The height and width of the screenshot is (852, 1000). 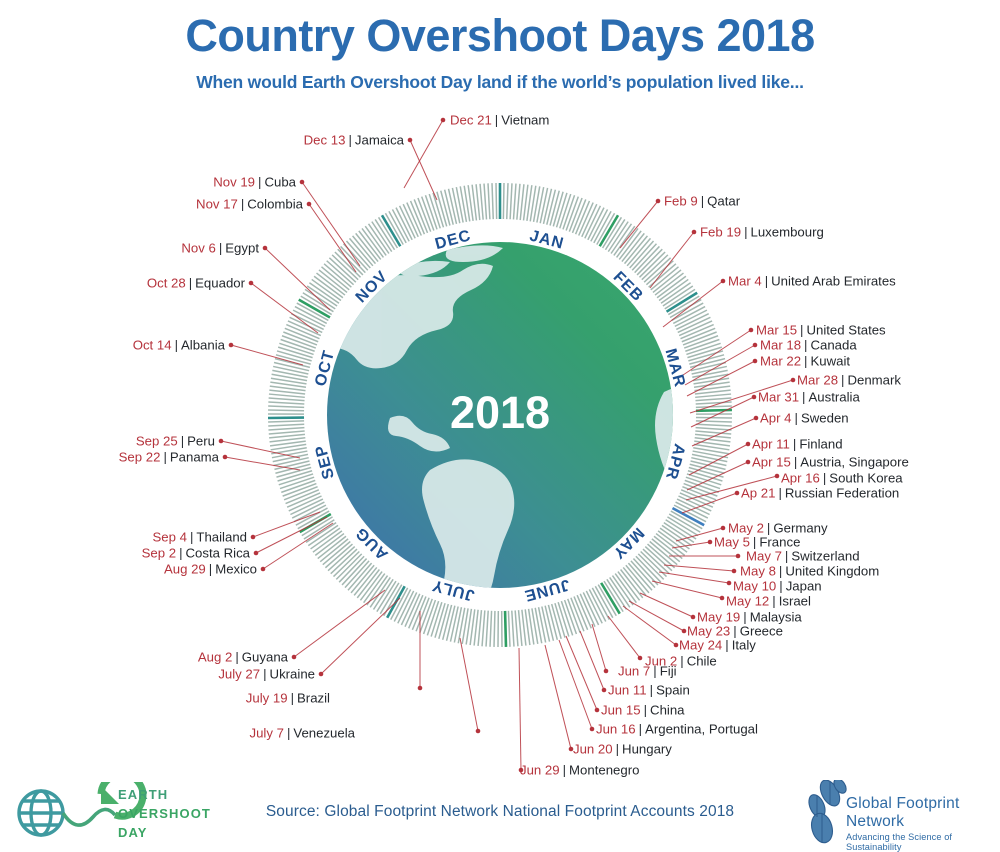 I want to click on country-label: May 23|Greece, so click(x=735, y=630).